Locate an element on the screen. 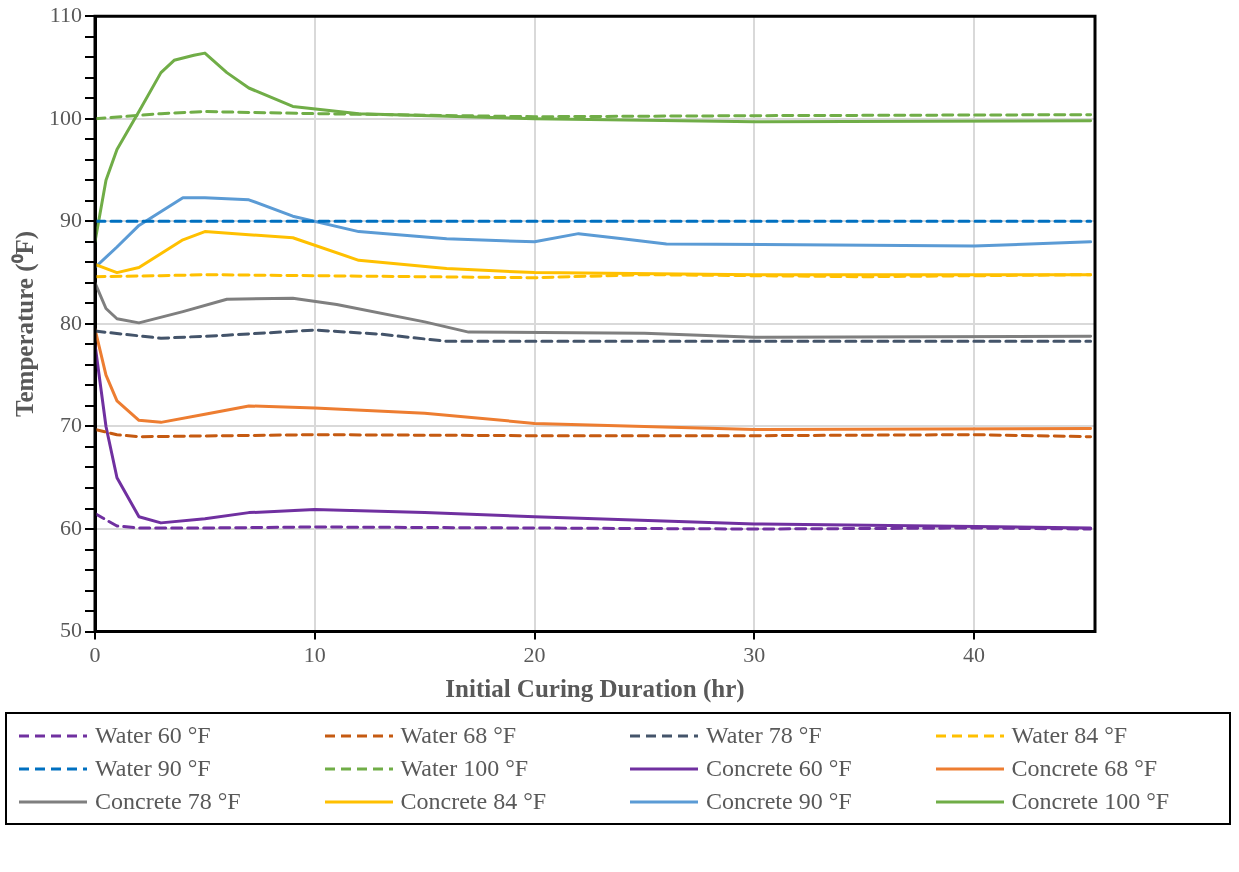  legend-label: Concrete 100 °F is located at coordinates (1090, 801).